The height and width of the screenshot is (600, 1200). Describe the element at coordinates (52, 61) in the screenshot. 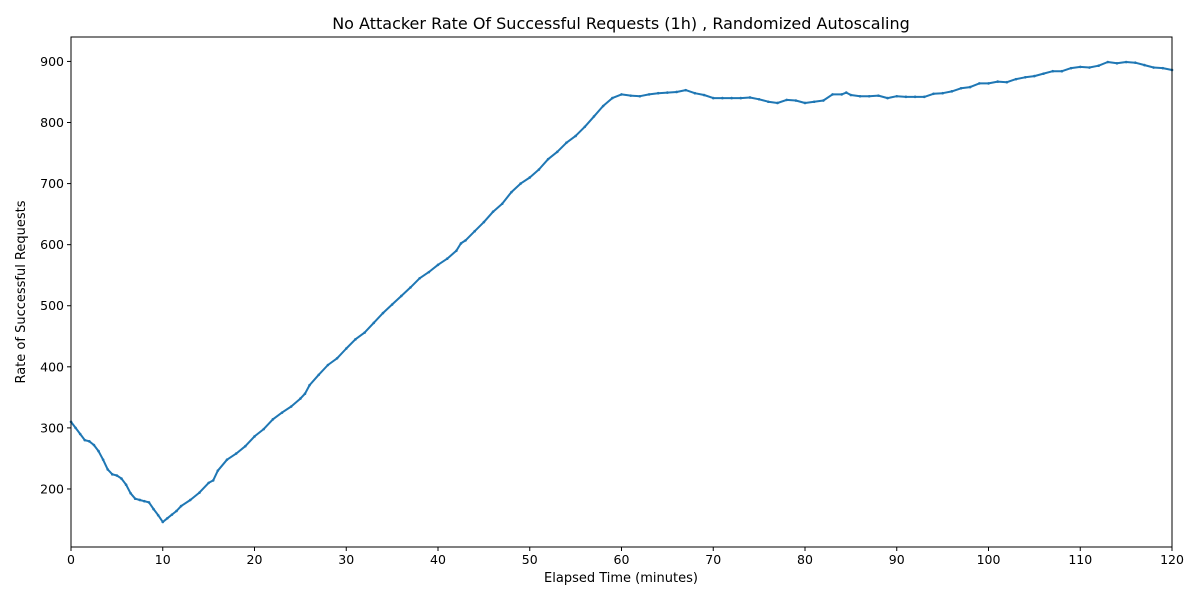

I see `y-tick-label: 900` at that location.